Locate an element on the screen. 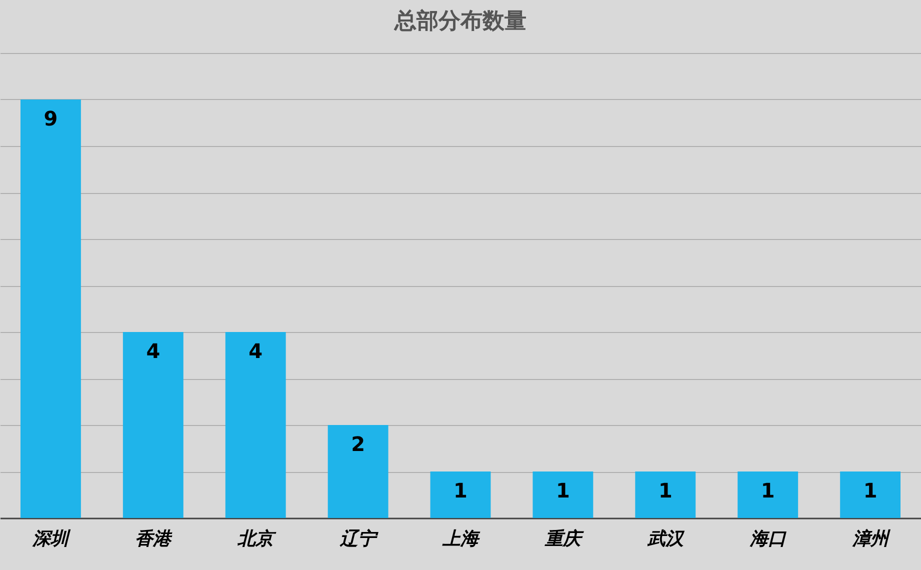  x-tick-label: 重庆 is located at coordinates (564, 539).